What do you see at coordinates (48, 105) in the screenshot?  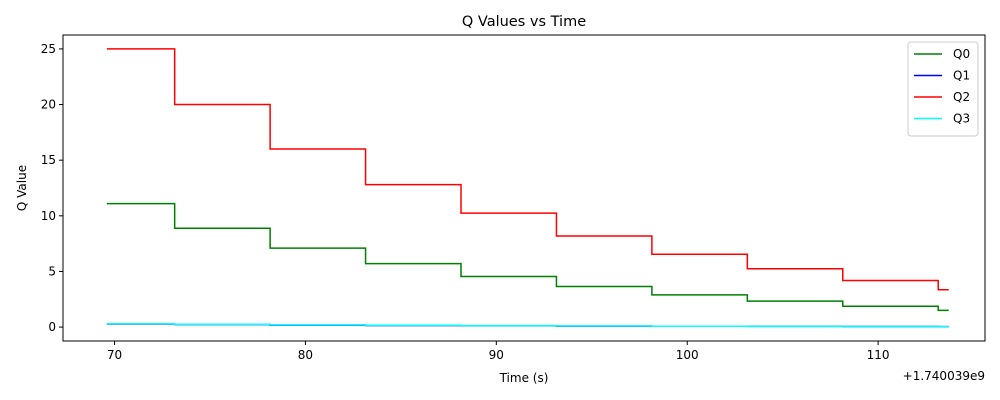 I see `y-tick-label: 20` at bounding box center [48, 105].